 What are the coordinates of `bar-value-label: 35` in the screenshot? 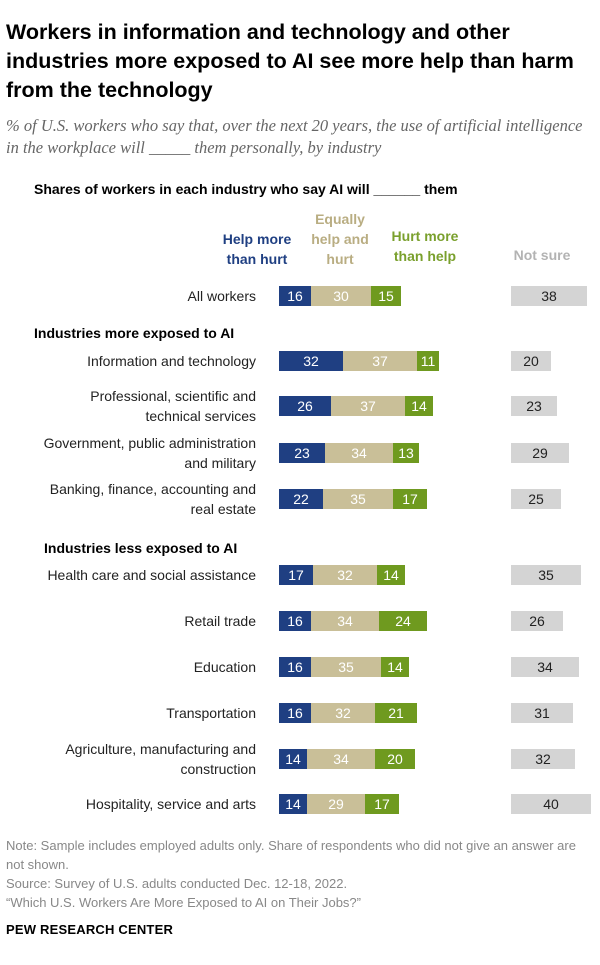 It's located at (346, 667).